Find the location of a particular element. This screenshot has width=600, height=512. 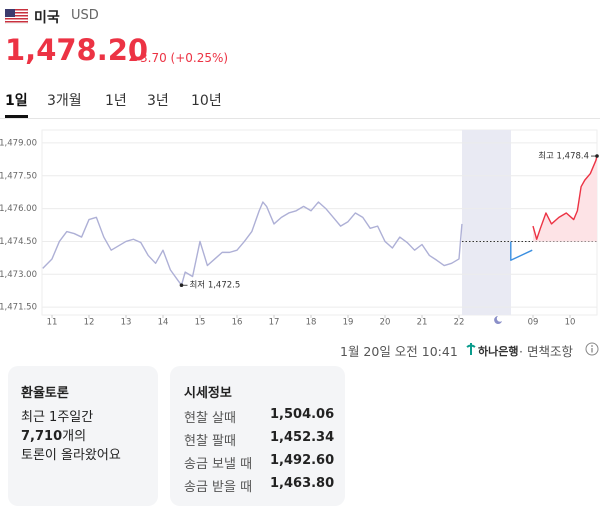

x-tick-label: 20 is located at coordinates (385, 323).